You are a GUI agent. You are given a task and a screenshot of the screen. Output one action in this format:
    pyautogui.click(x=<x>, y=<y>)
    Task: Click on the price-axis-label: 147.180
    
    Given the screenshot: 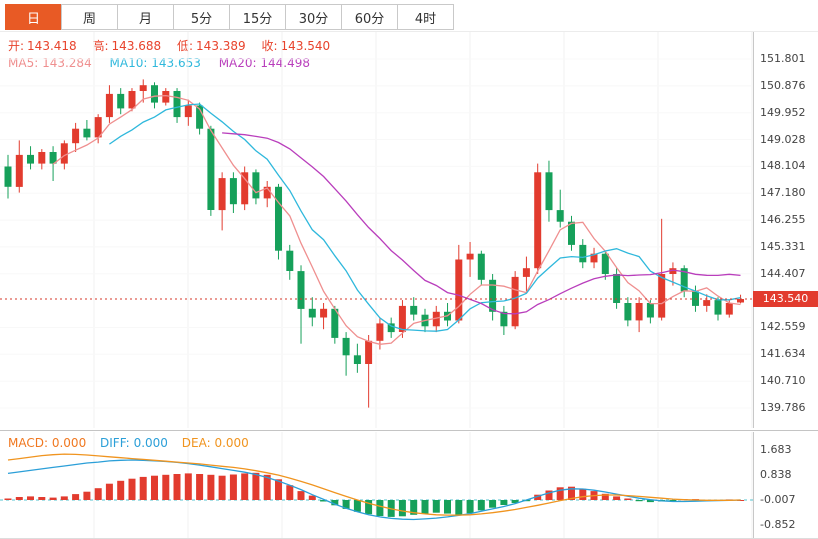 What is the action you would take?
    pyautogui.click(x=783, y=192)
    